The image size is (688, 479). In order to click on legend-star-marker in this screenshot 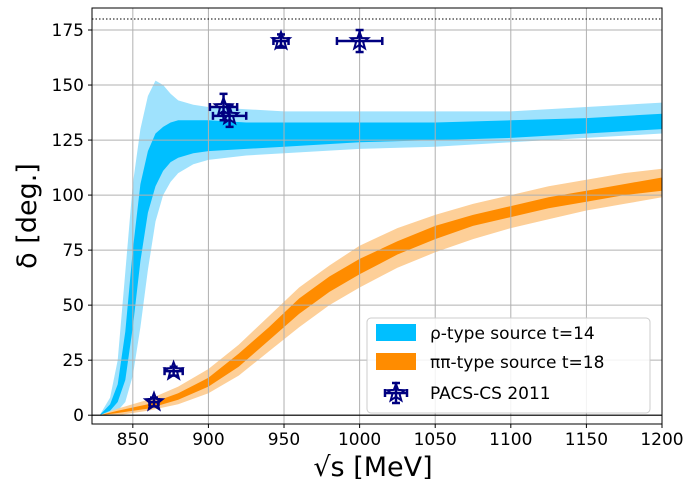, I will do `click(396, 392)`.